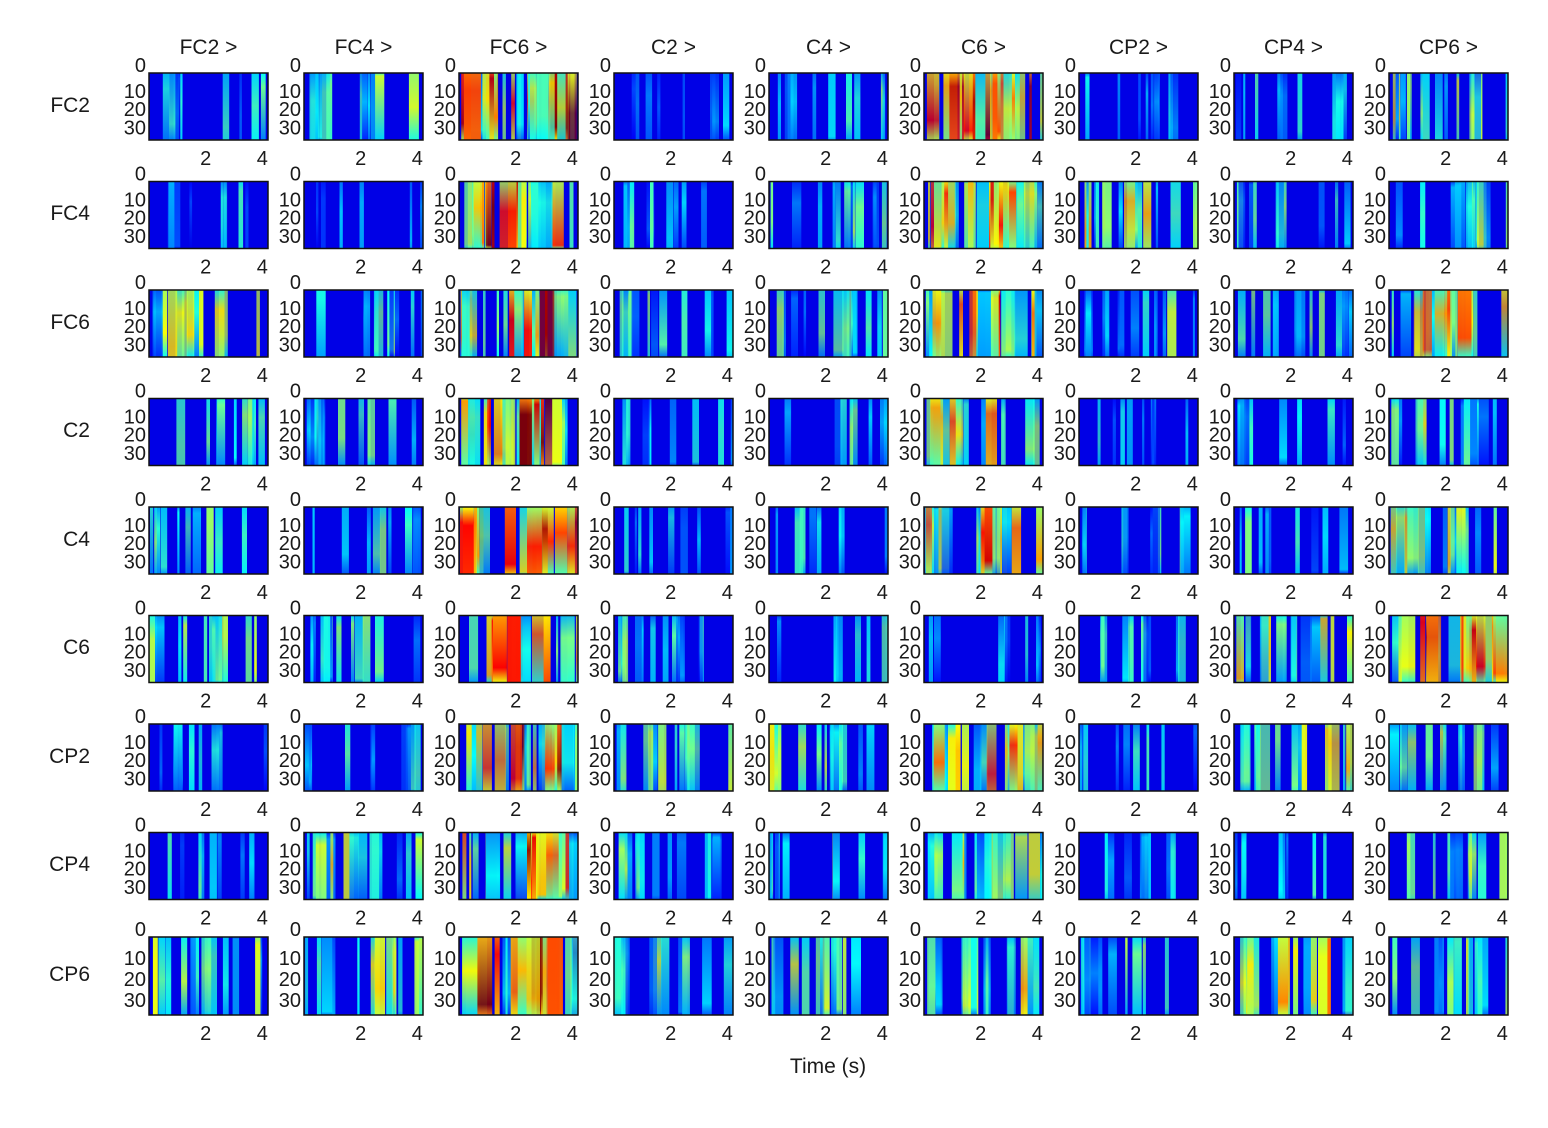 The height and width of the screenshot is (1128, 1548). I want to click on panel-background, so click(1138, 540).